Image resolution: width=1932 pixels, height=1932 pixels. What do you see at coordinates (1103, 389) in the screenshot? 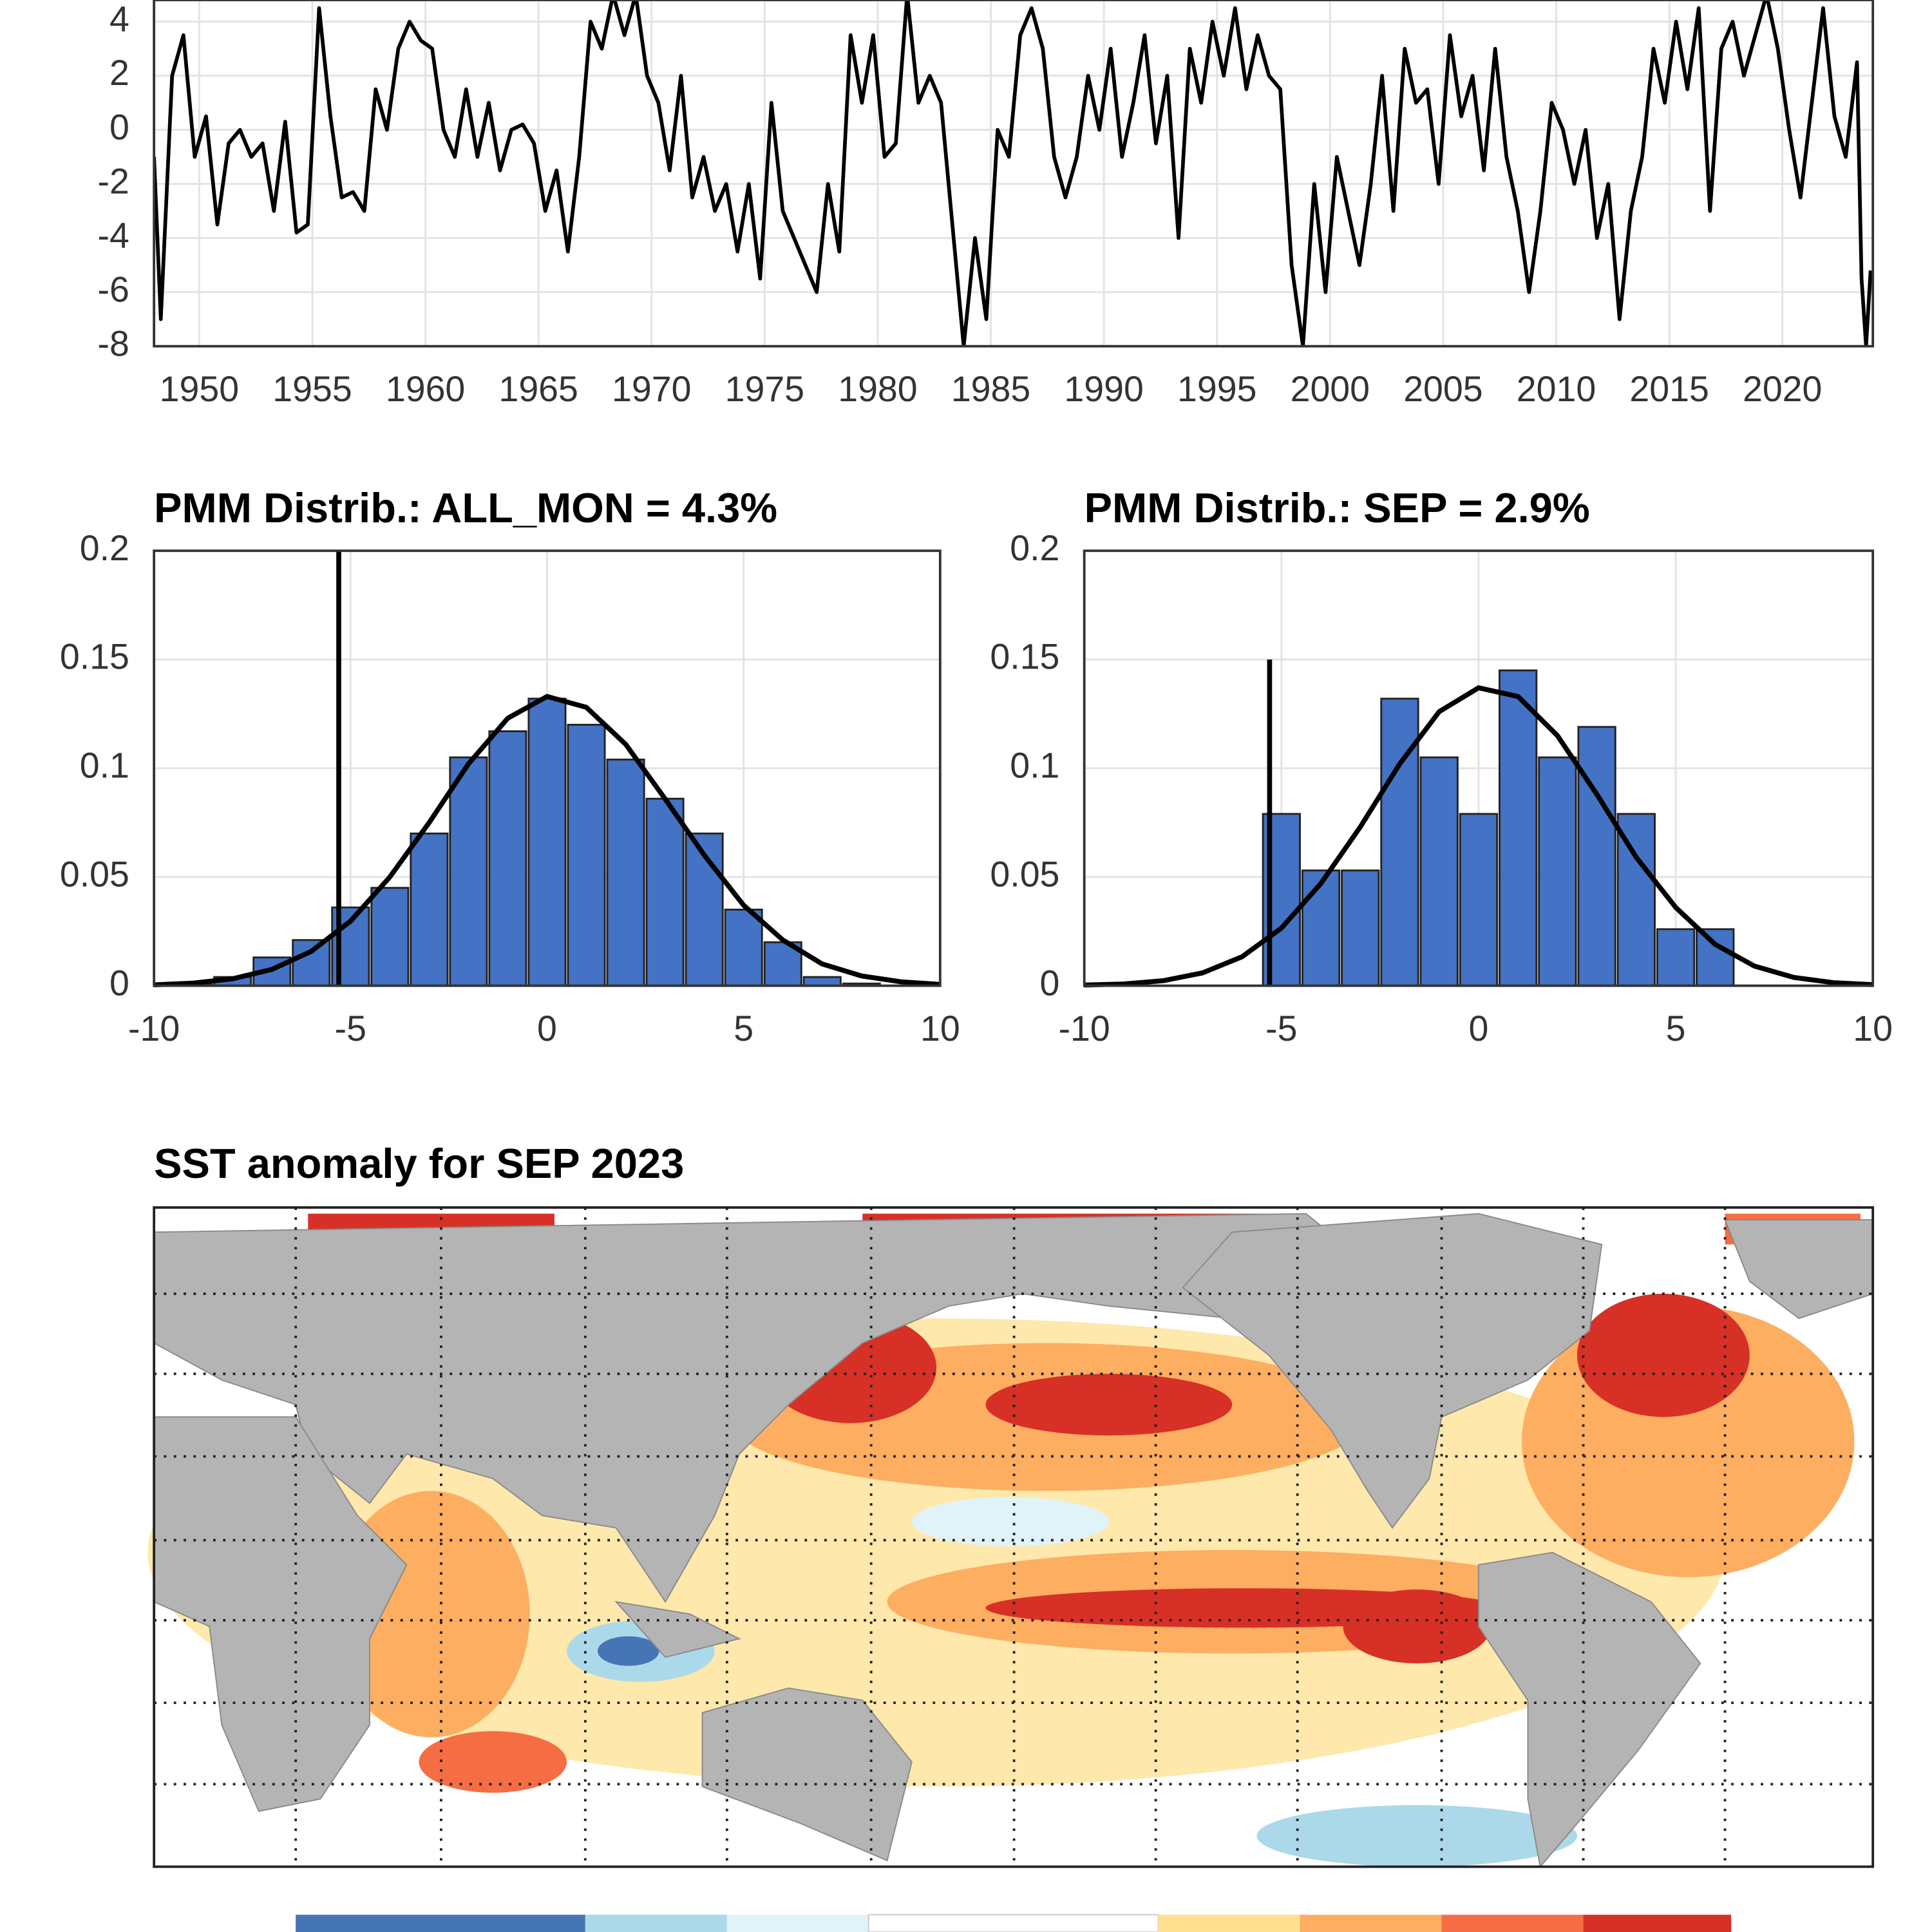
I see `x-tick-label: 1990` at bounding box center [1103, 389].